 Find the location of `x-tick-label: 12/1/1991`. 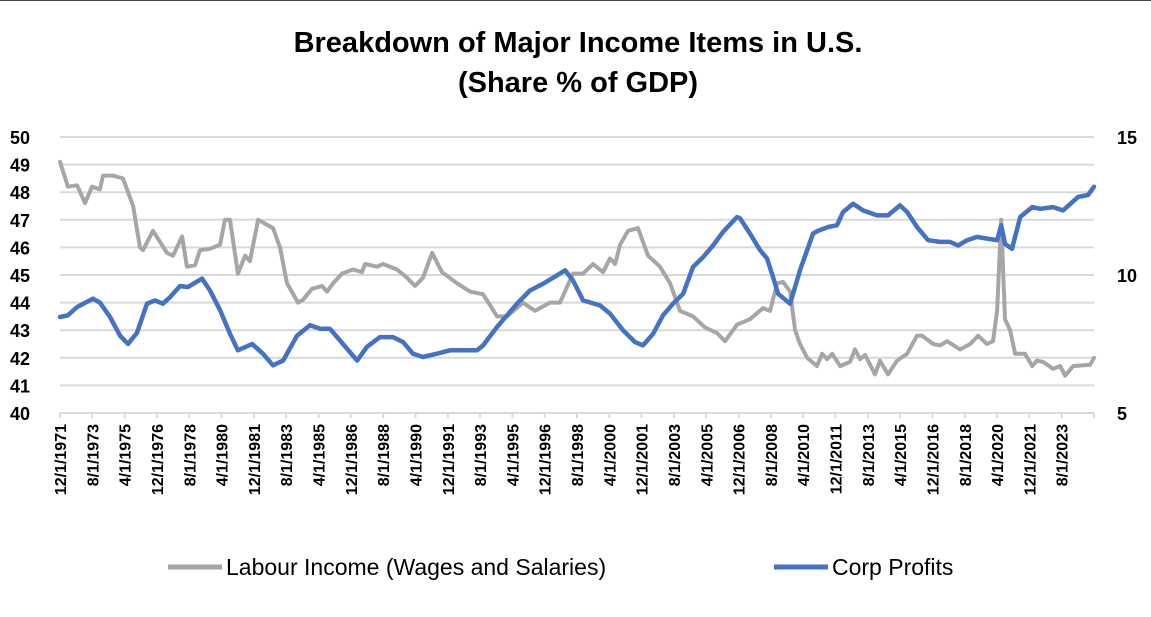

x-tick-label: 12/1/1991 is located at coordinates (449, 459).